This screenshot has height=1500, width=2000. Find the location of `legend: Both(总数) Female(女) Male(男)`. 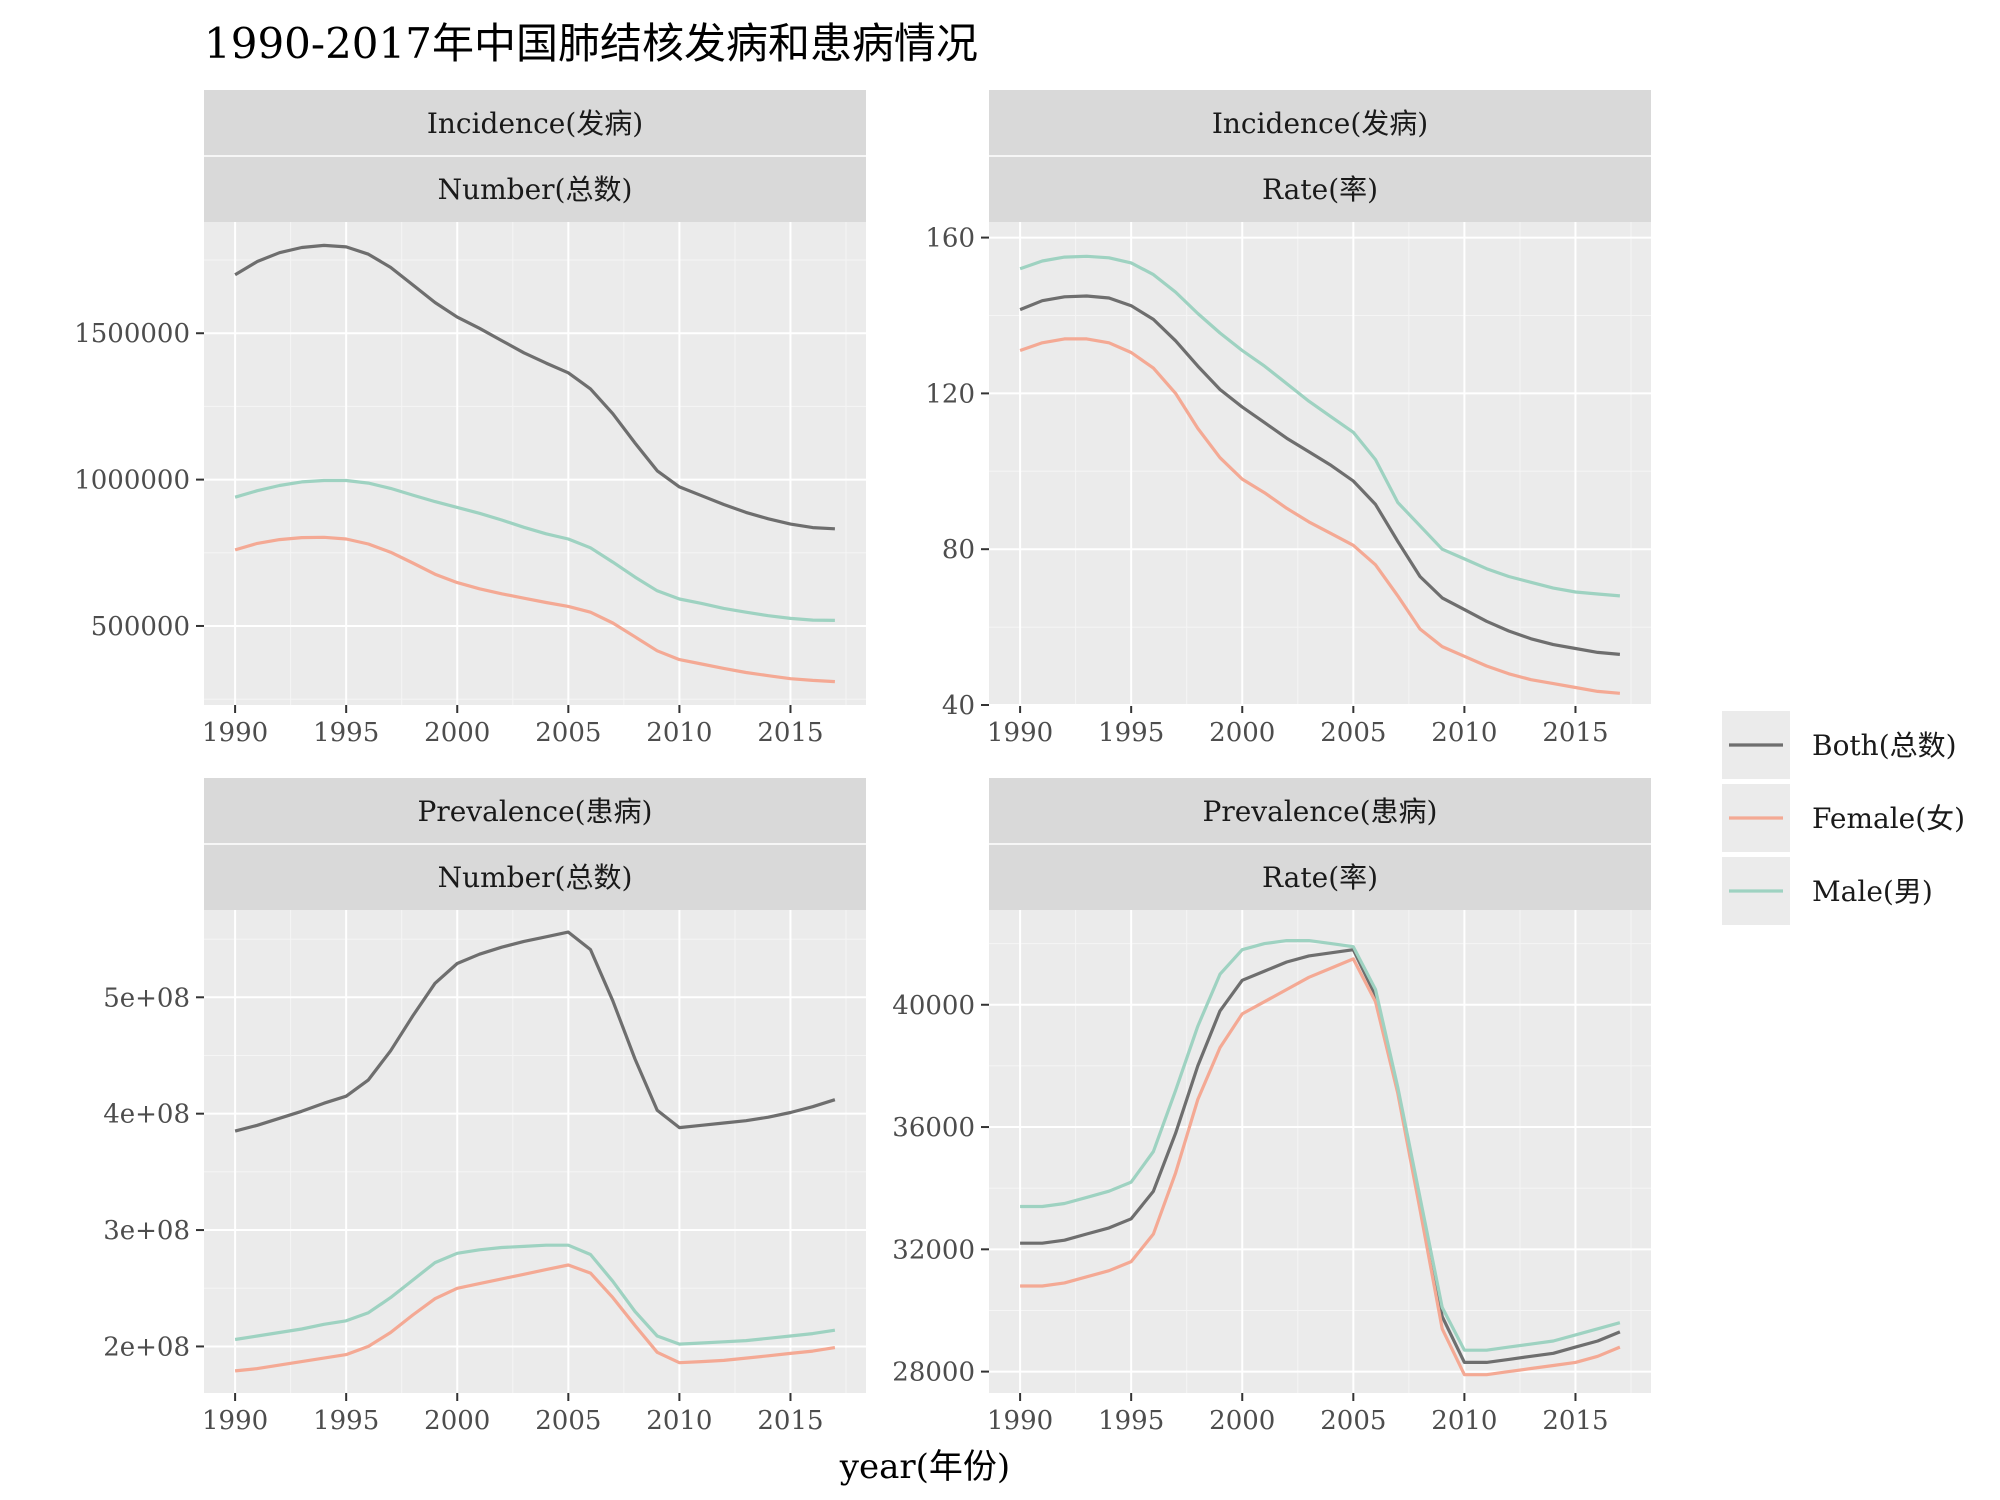

legend: Both(总数) Female(女) Male(男) is located at coordinates (1843, 818).